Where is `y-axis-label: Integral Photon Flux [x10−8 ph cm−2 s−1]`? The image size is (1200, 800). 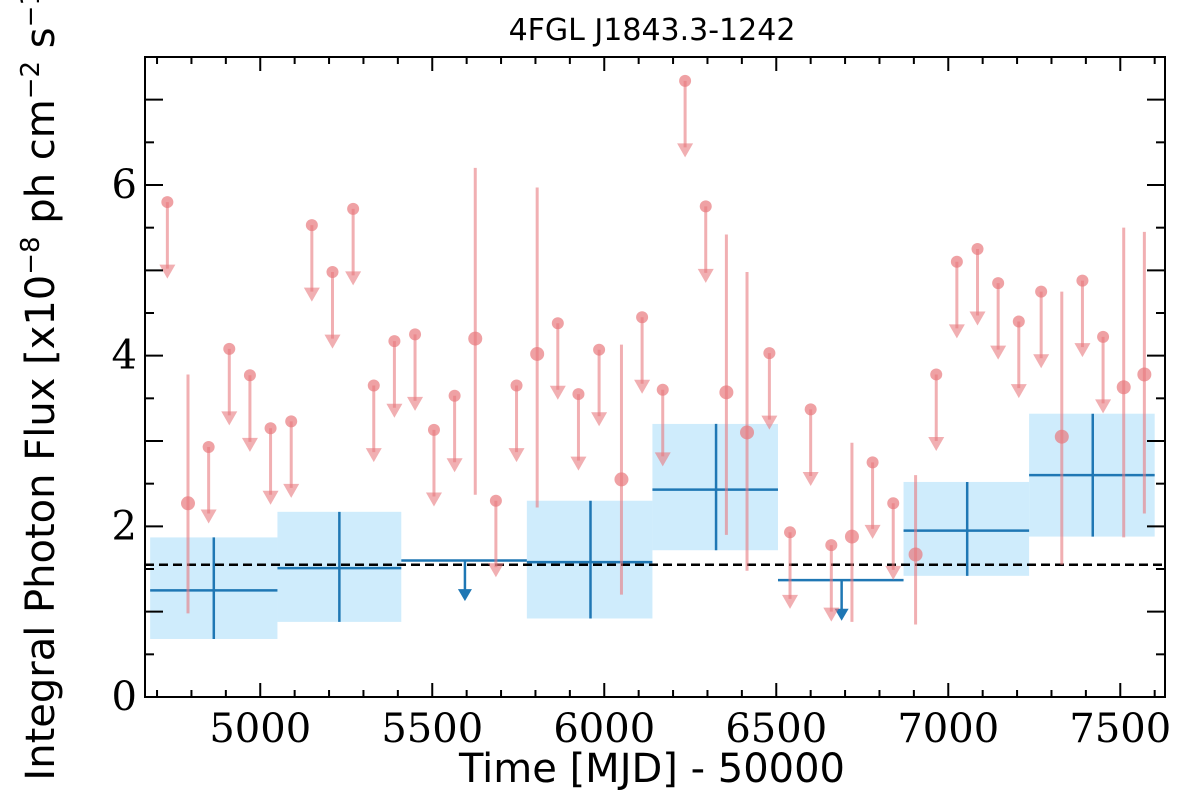 y-axis-label: Integral Photon Flux [x10−8 ph cm−2 s−1] is located at coordinates (40, 390).